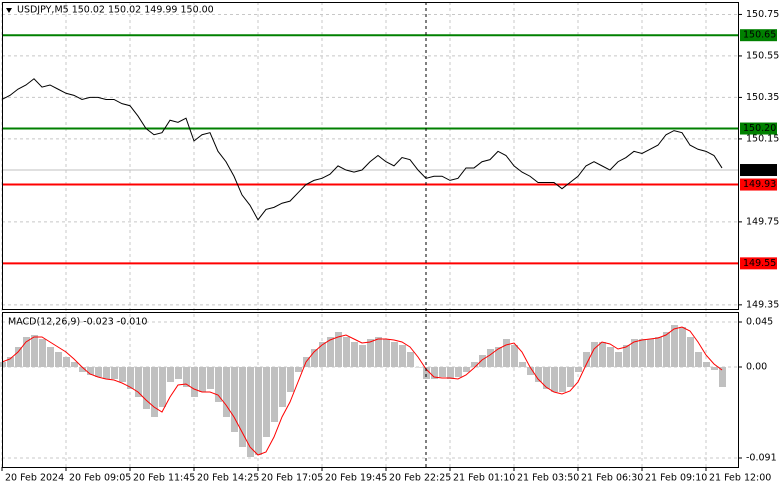 The width and height of the screenshot is (781, 489). Describe the element at coordinates (77, 322) in the screenshot. I see `macd-title: MACD(12,26,9) -0.023 -0.010` at that location.